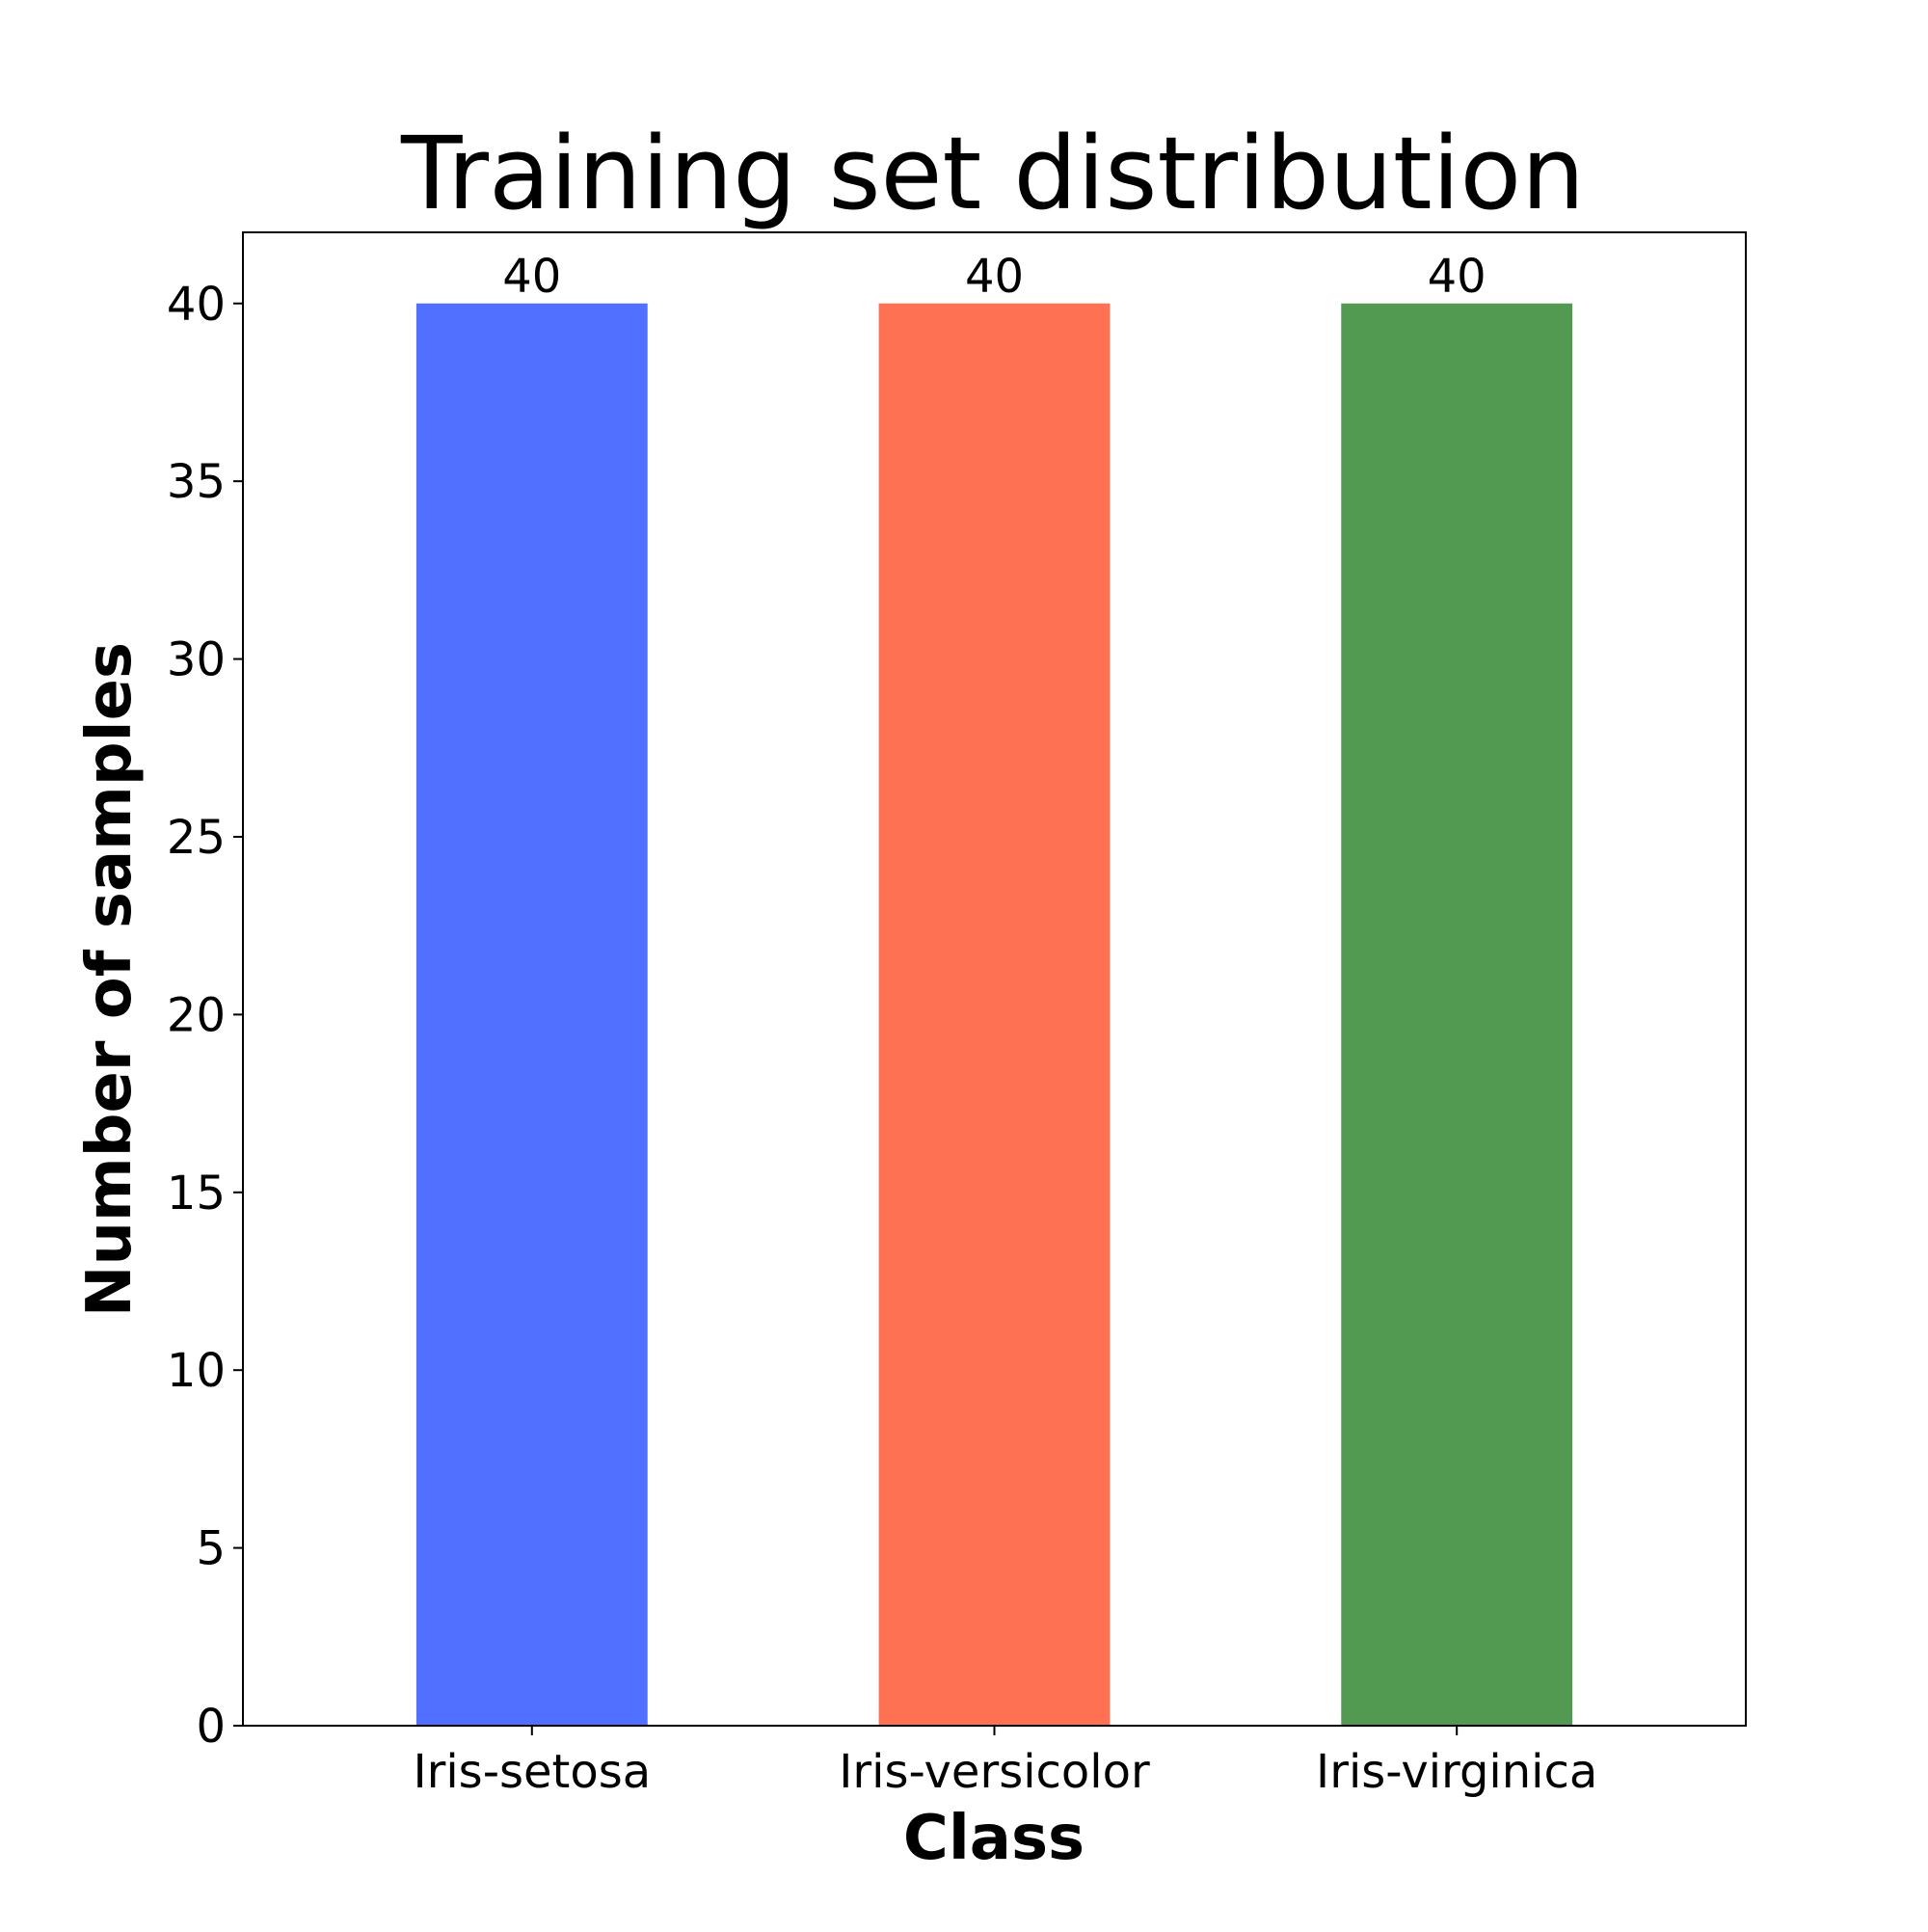  Describe the element at coordinates (196, 660) in the screenshot. I see `y-tick-label: 30` at that location.